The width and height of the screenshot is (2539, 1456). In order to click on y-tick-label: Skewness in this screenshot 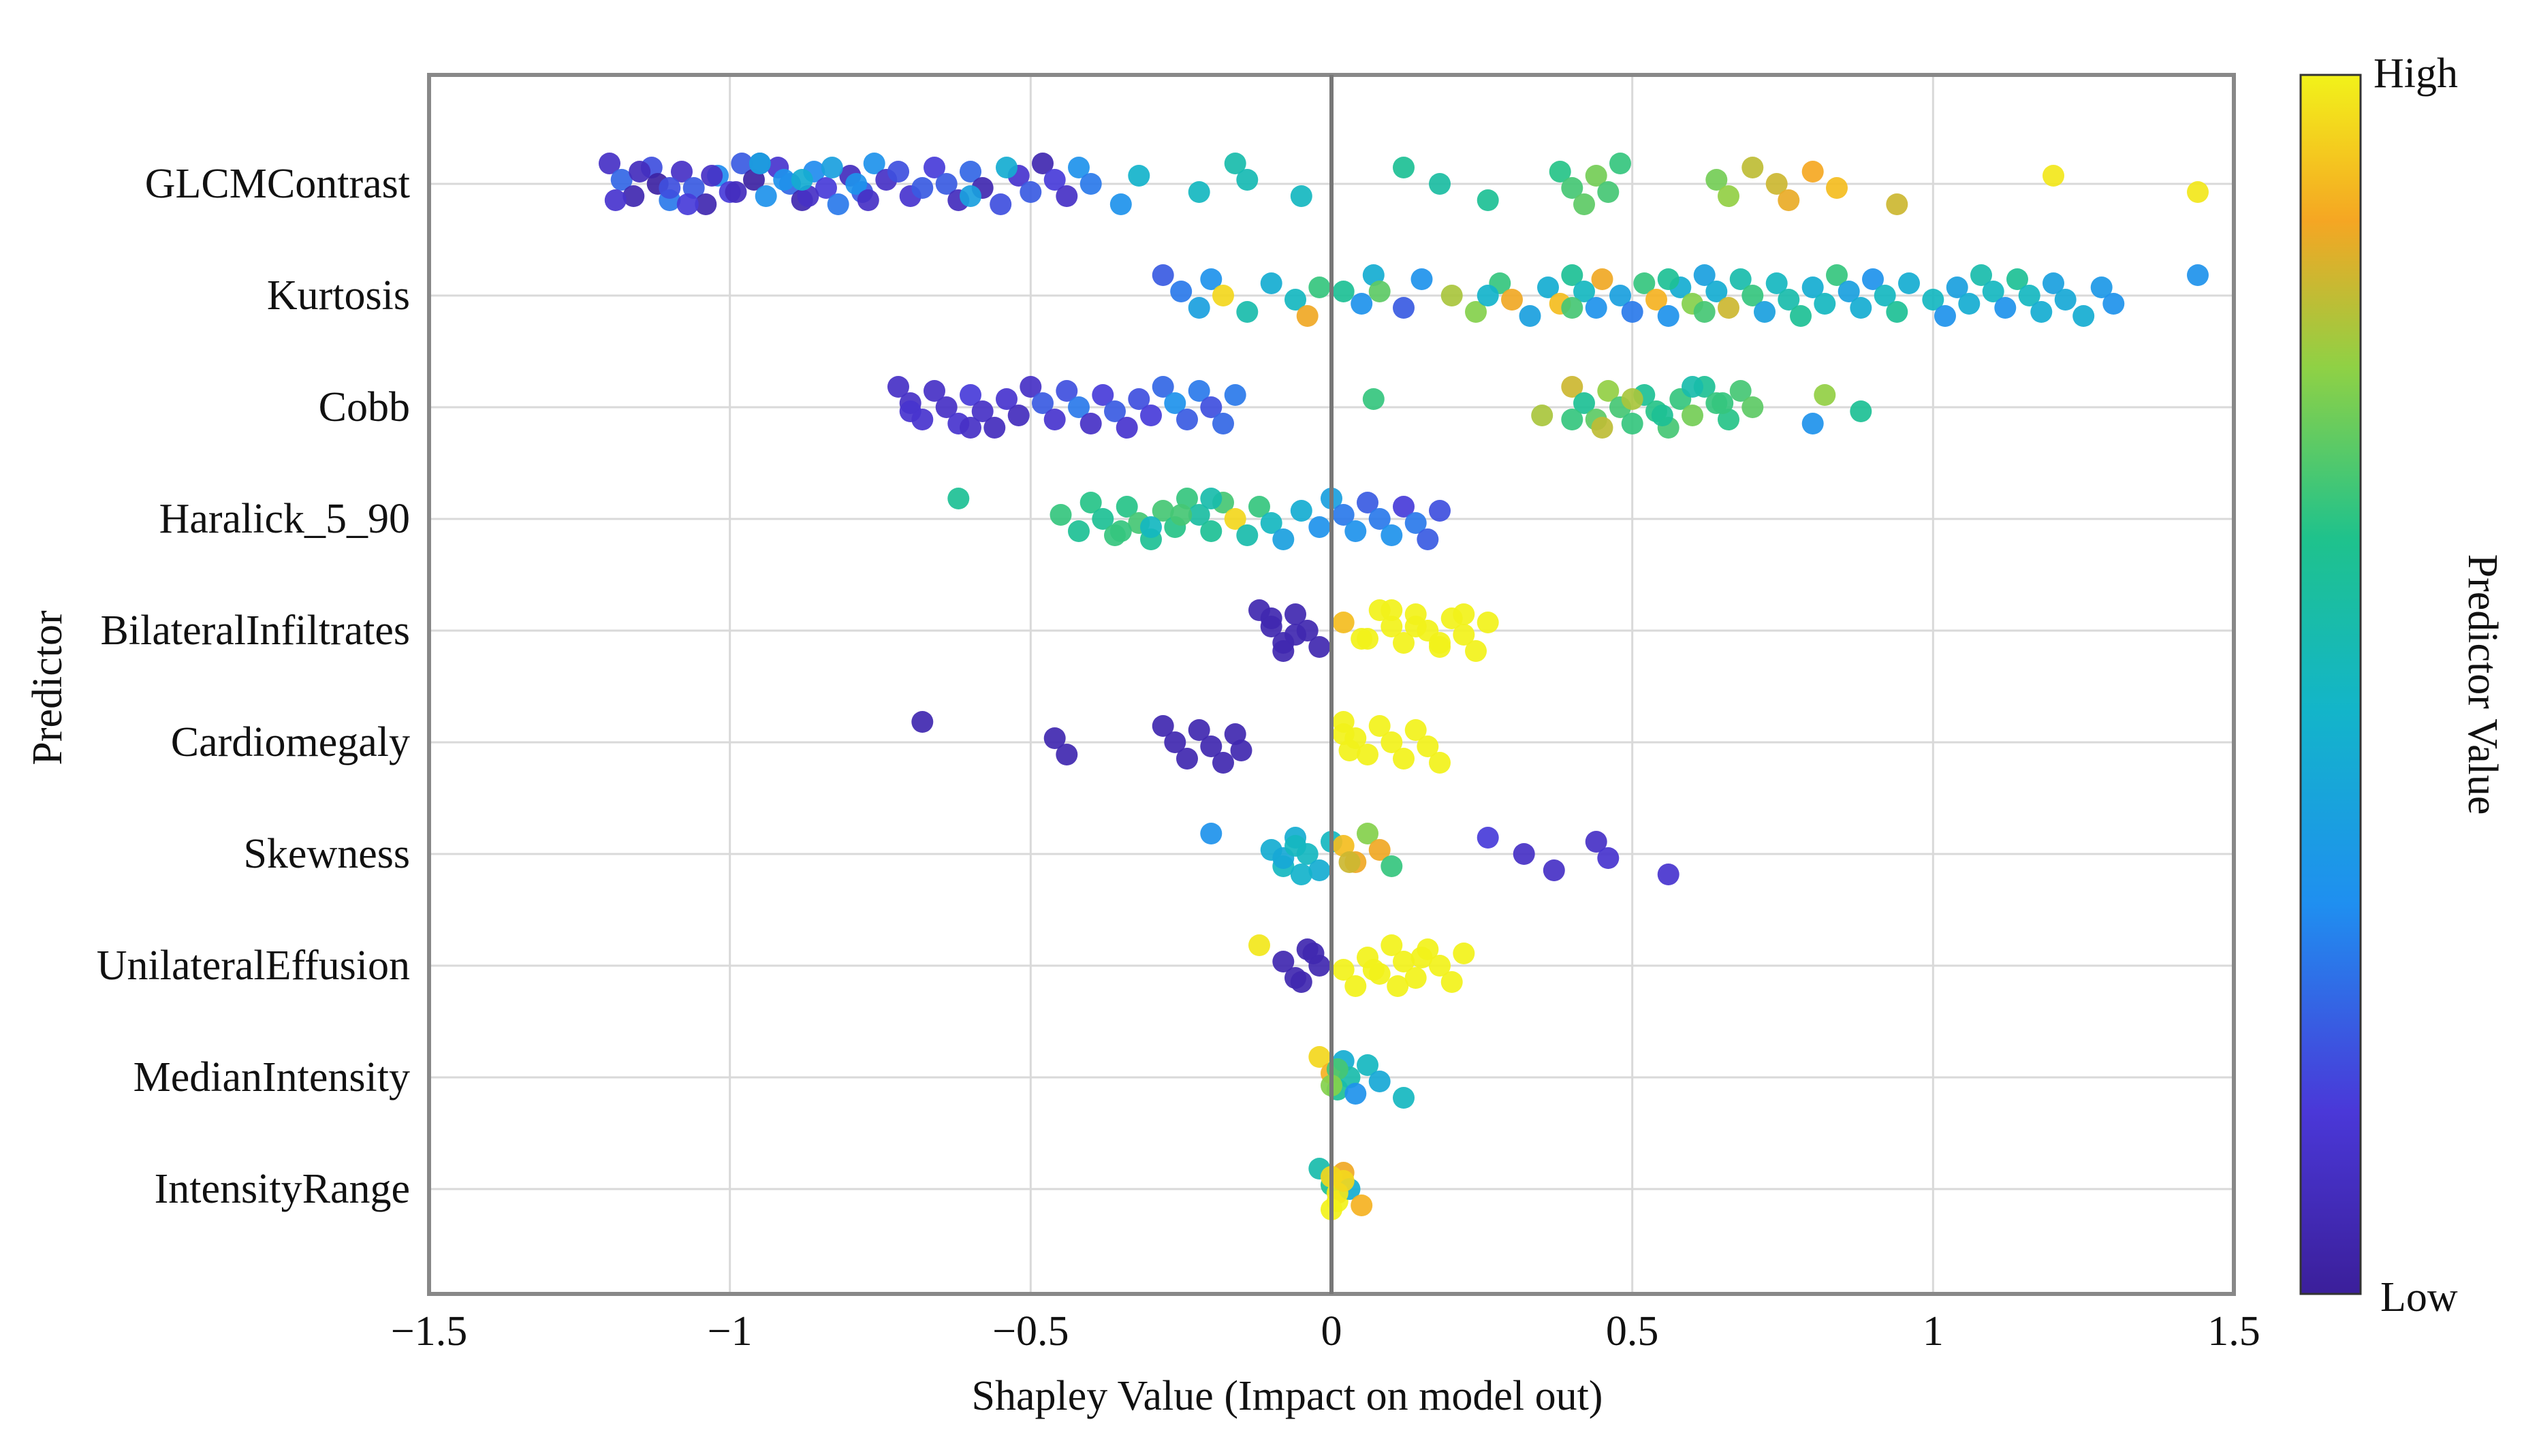, I will do `click(326, 854)`.